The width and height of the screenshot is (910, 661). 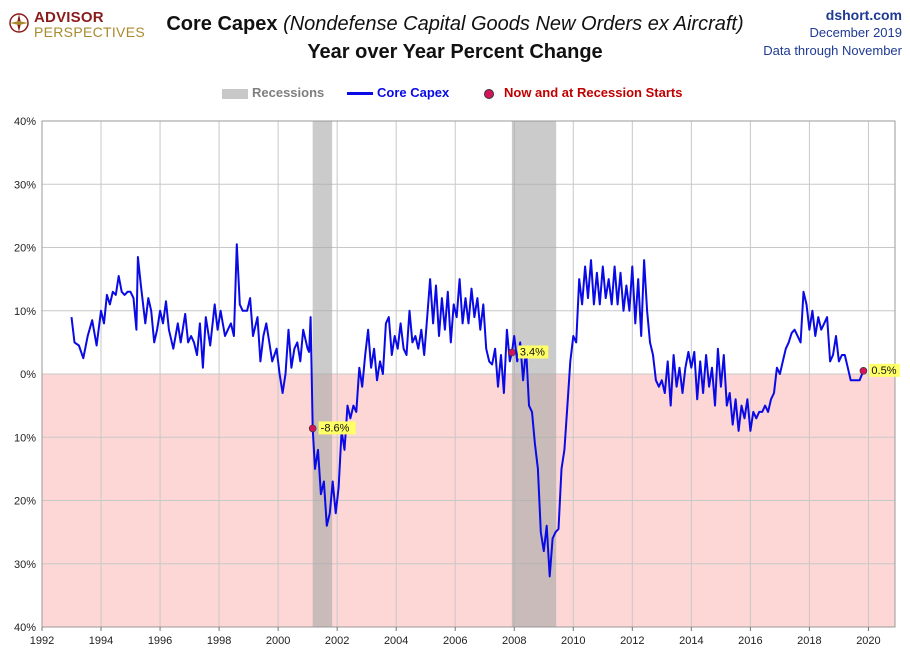 I want to click on chart-title-main: Core Capex, so click(x=222, y=24).